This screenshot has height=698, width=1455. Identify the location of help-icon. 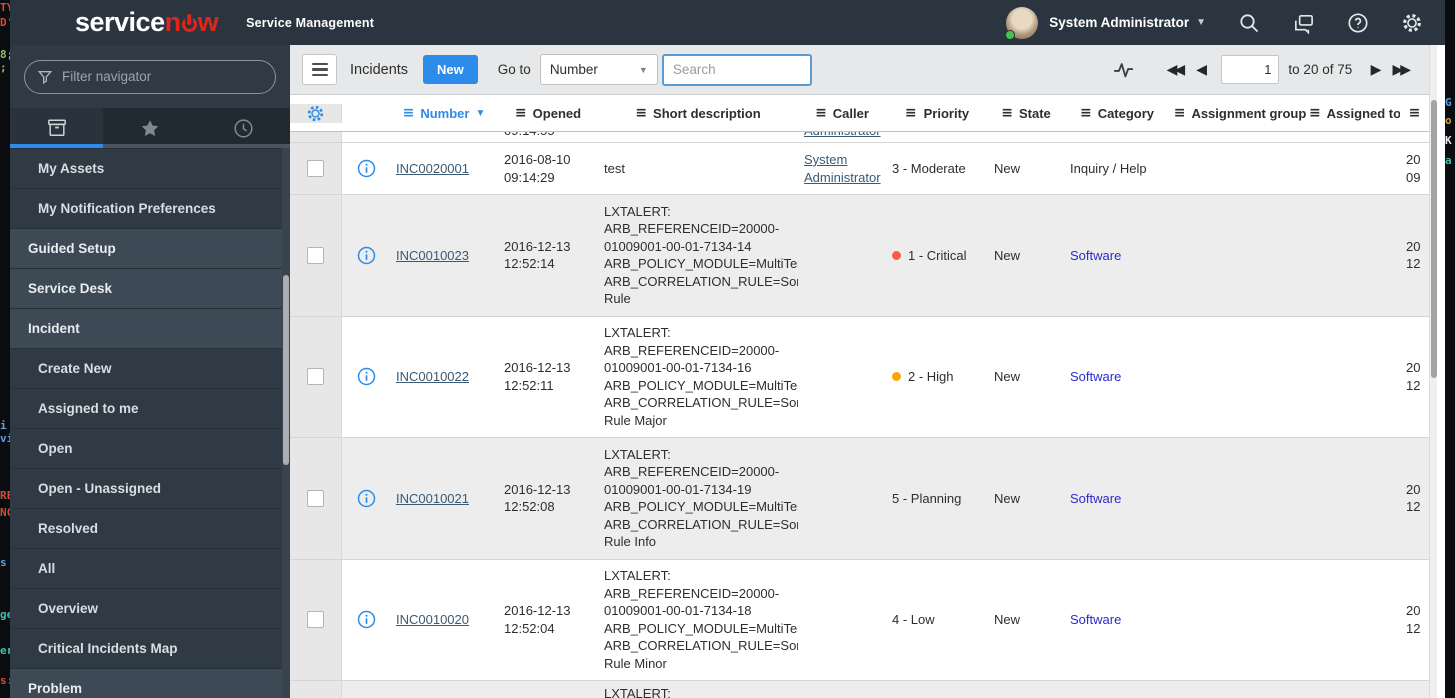
(1358, 23).